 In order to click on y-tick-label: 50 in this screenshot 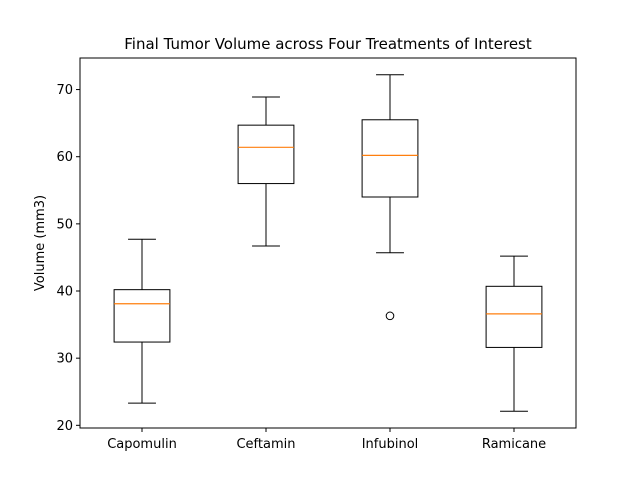, I will do `click(64, 224)`.